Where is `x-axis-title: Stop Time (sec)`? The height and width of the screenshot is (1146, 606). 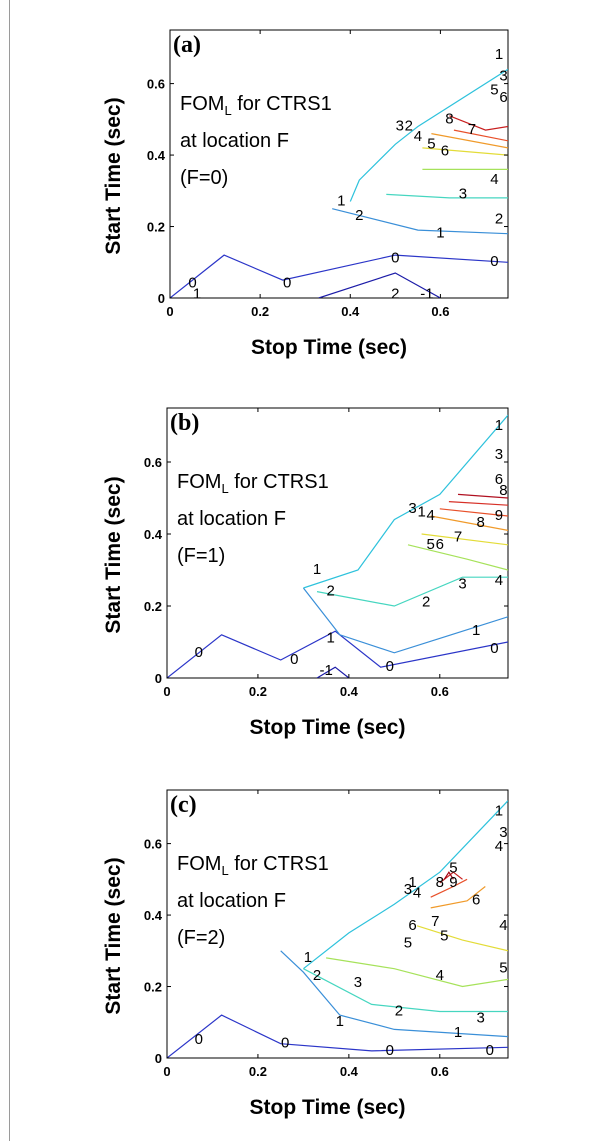
x-axis-title: Stop Time (sec) is located at coordinates (328, 727).